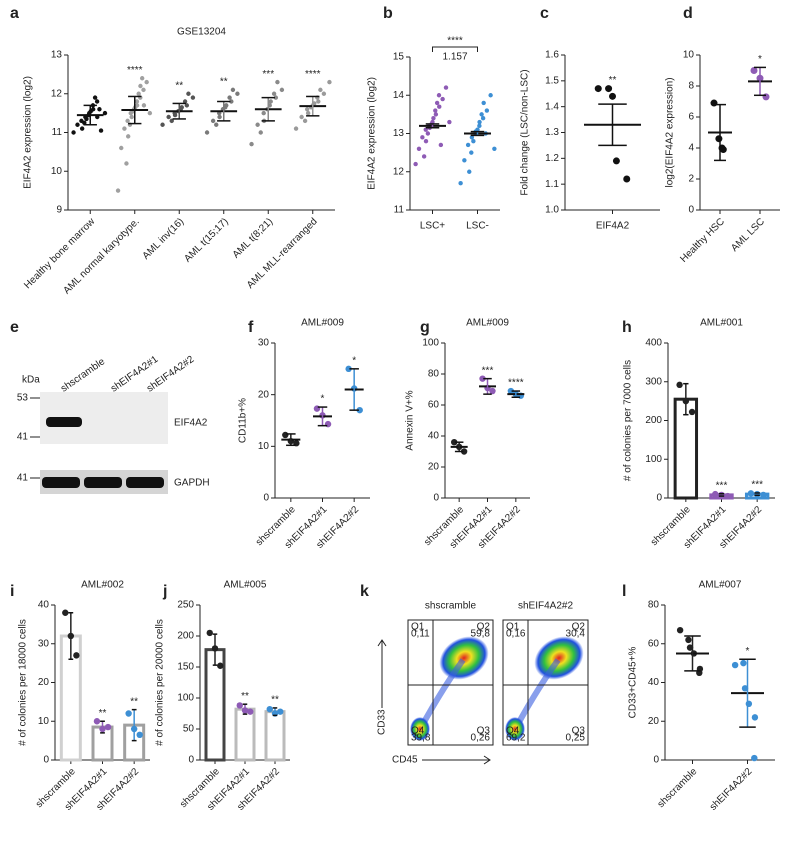 This screenshot has height=850, width=798. What do you see at coordinates (484, 731) in the screenshot?
I see `quadrant-name: Q3` at bounding box center [484, 731].